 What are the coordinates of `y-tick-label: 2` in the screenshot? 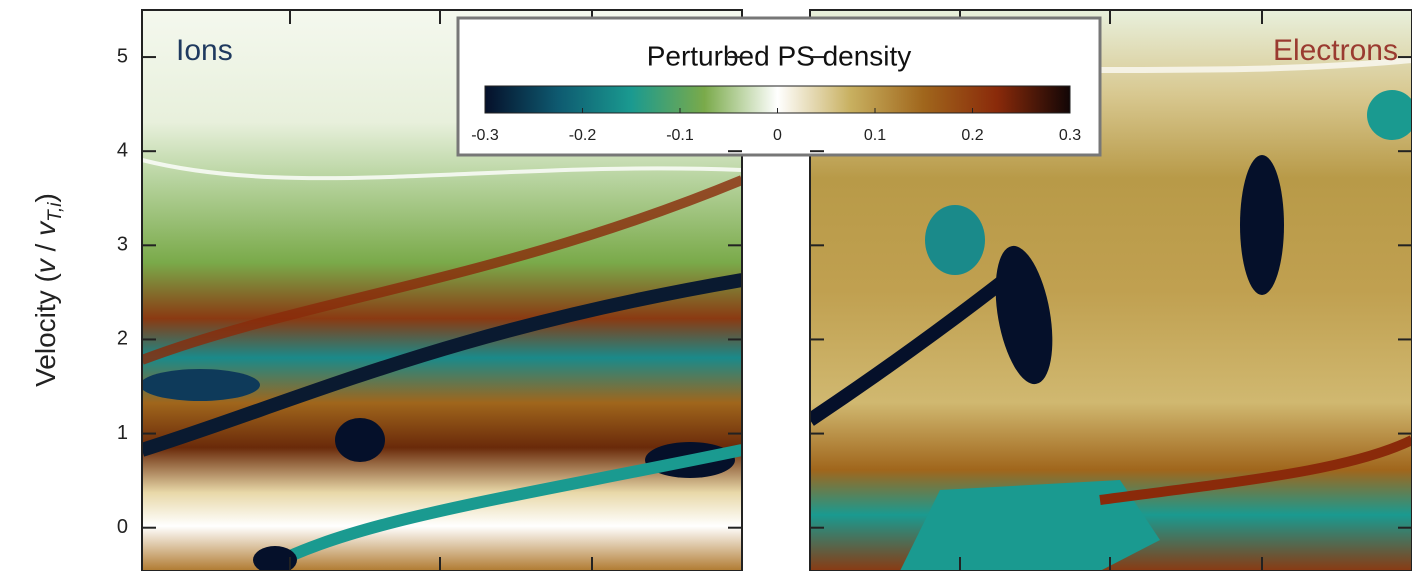 It's located at (122, 339).